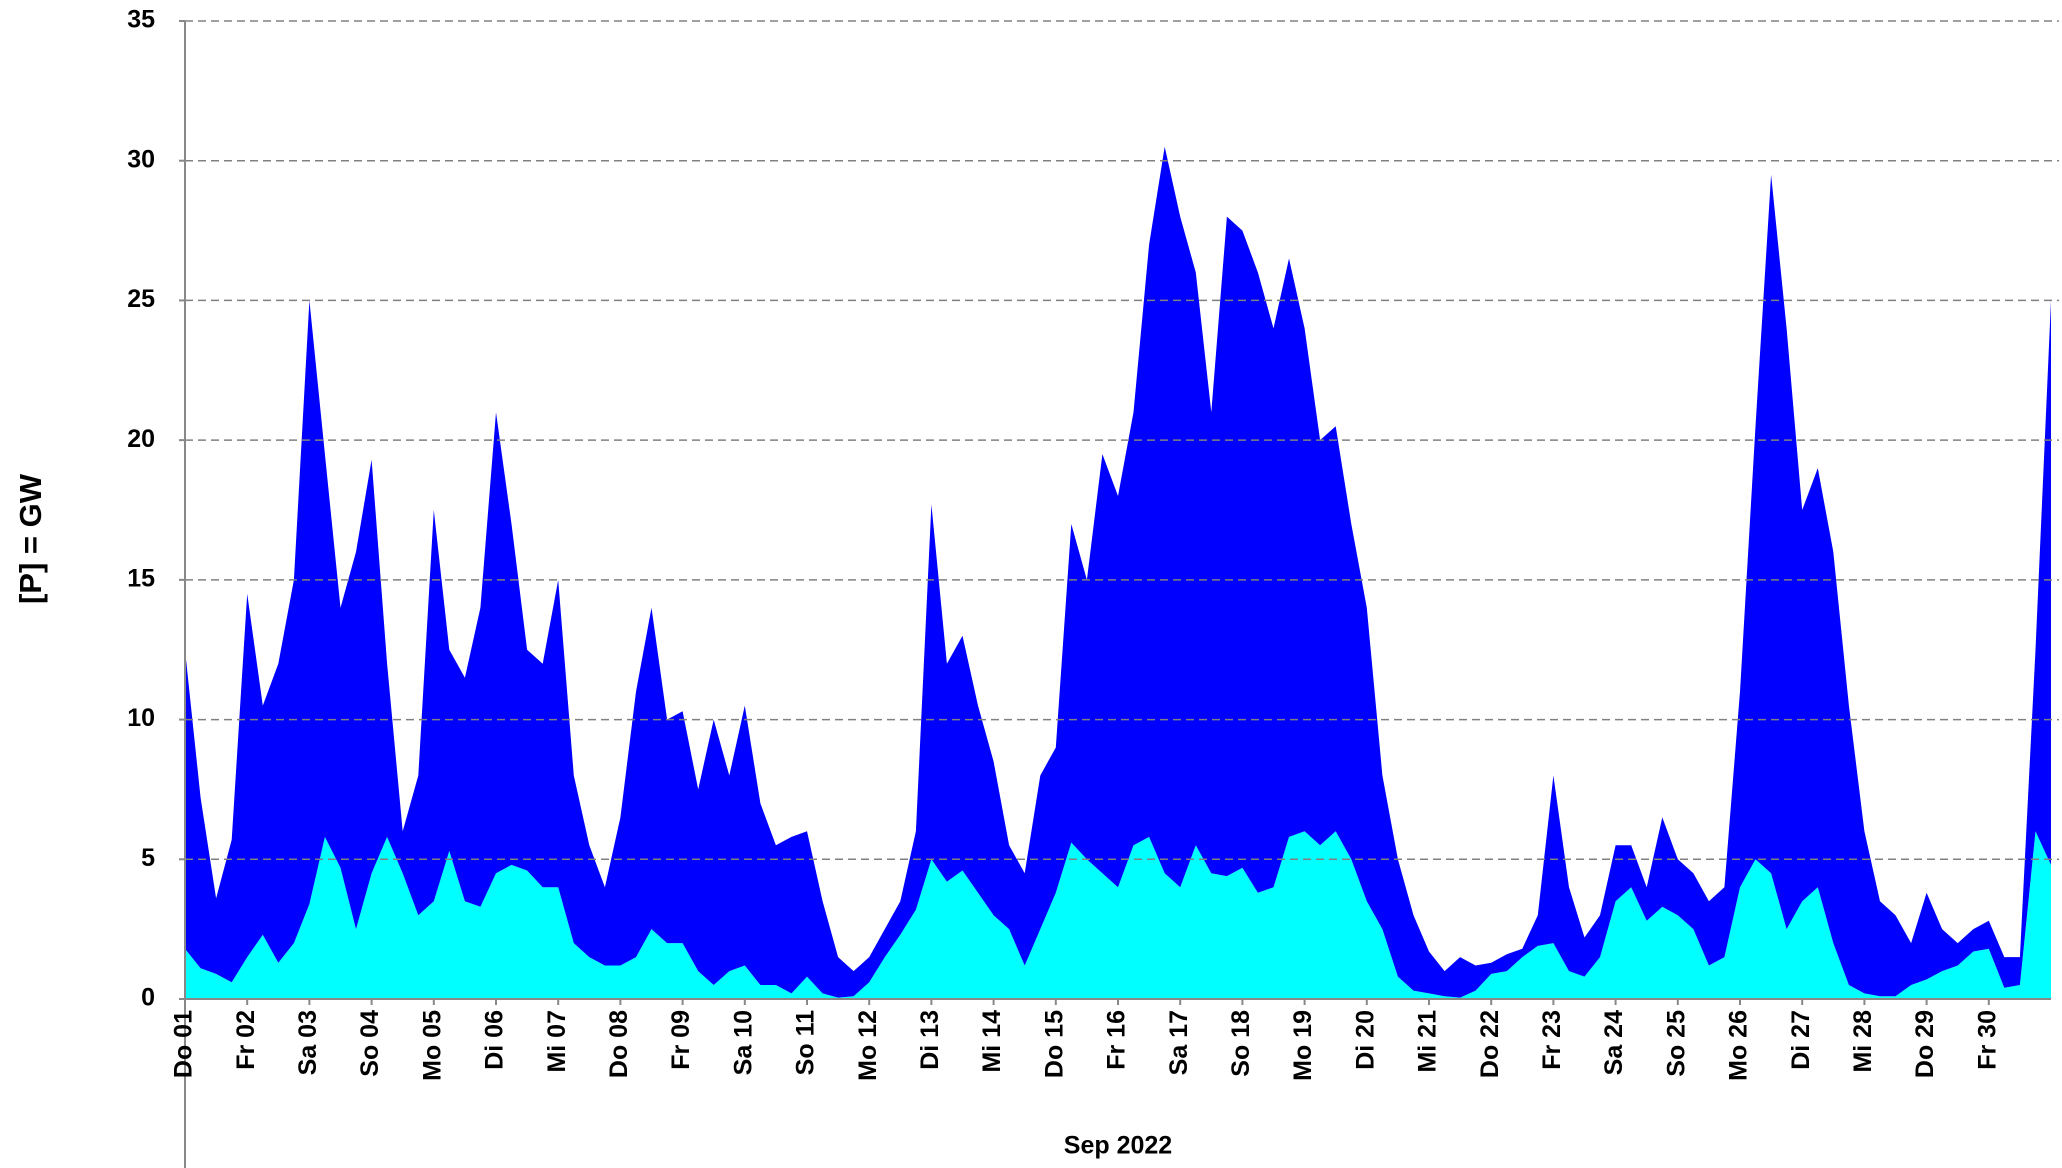 The width and height of the screenshot is (2062, 1168). I want to click on x-tick-label: So 04, so click(370, 1043).